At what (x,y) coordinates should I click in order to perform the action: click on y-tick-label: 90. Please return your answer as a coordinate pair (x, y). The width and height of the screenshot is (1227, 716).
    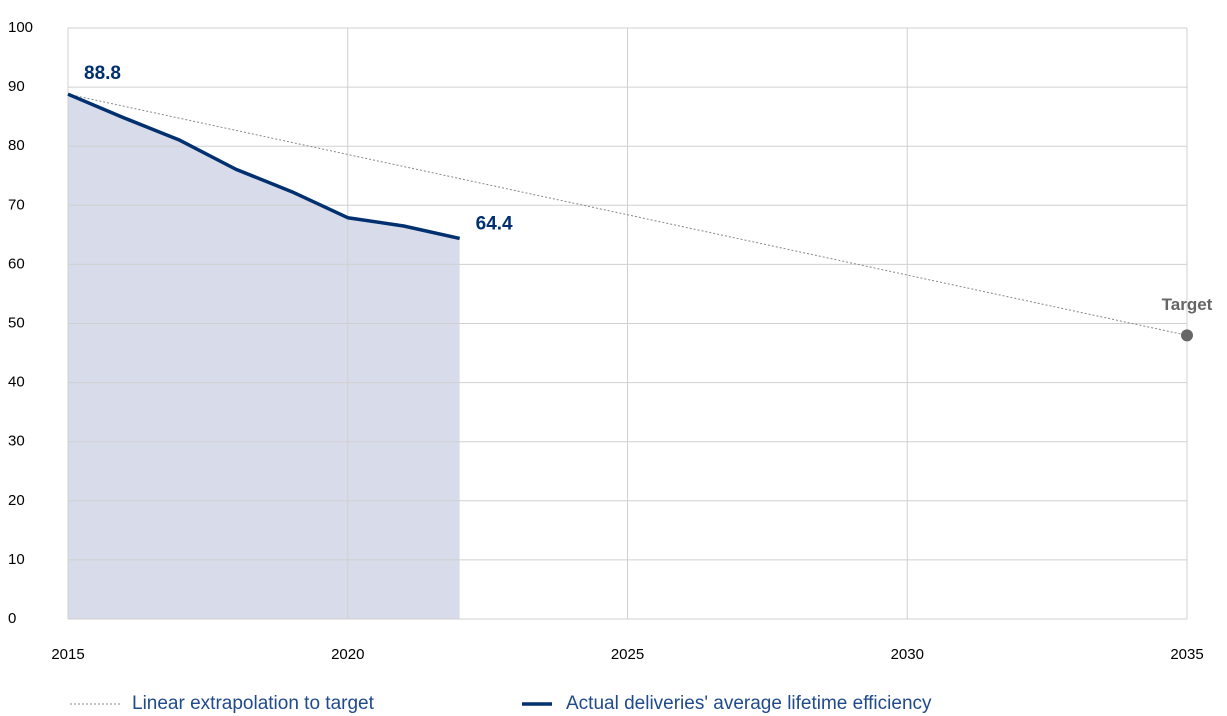
    Looking at the image, I should click on (16, 86).